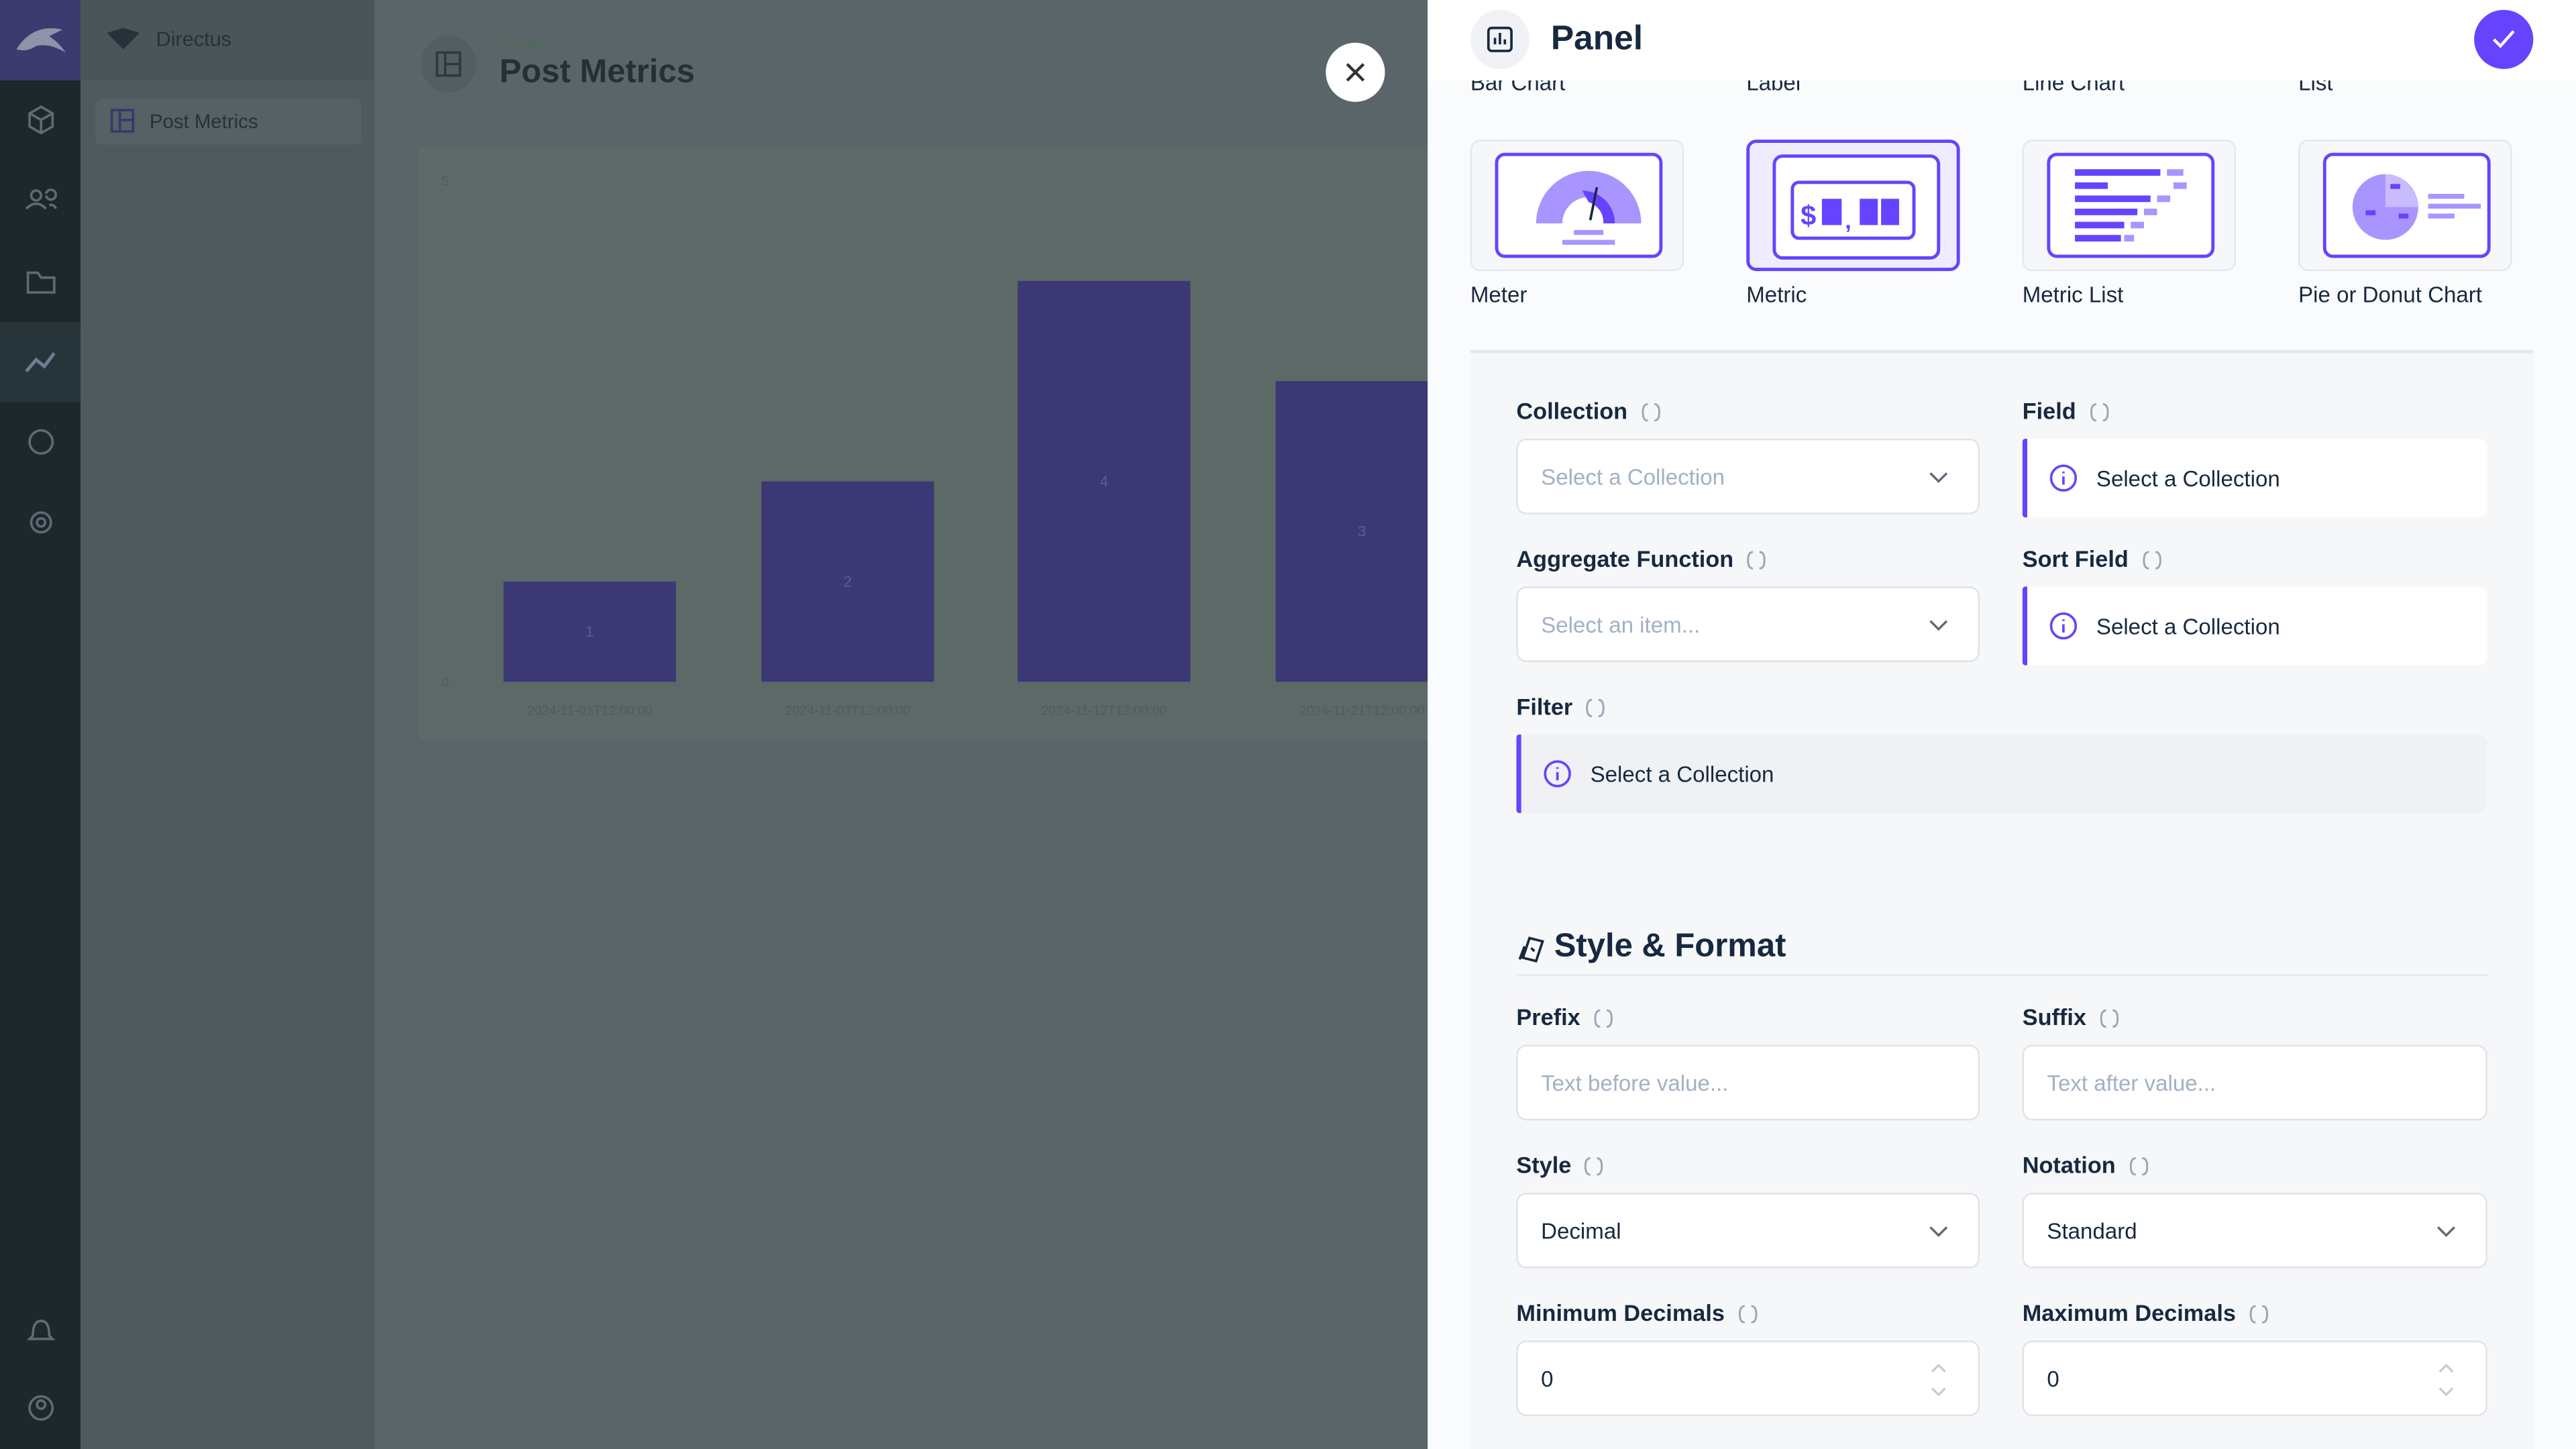 Image resolution: width=2576 pixels, height=1449 pixels. I want to click on section-divider, so click(2001, 975).